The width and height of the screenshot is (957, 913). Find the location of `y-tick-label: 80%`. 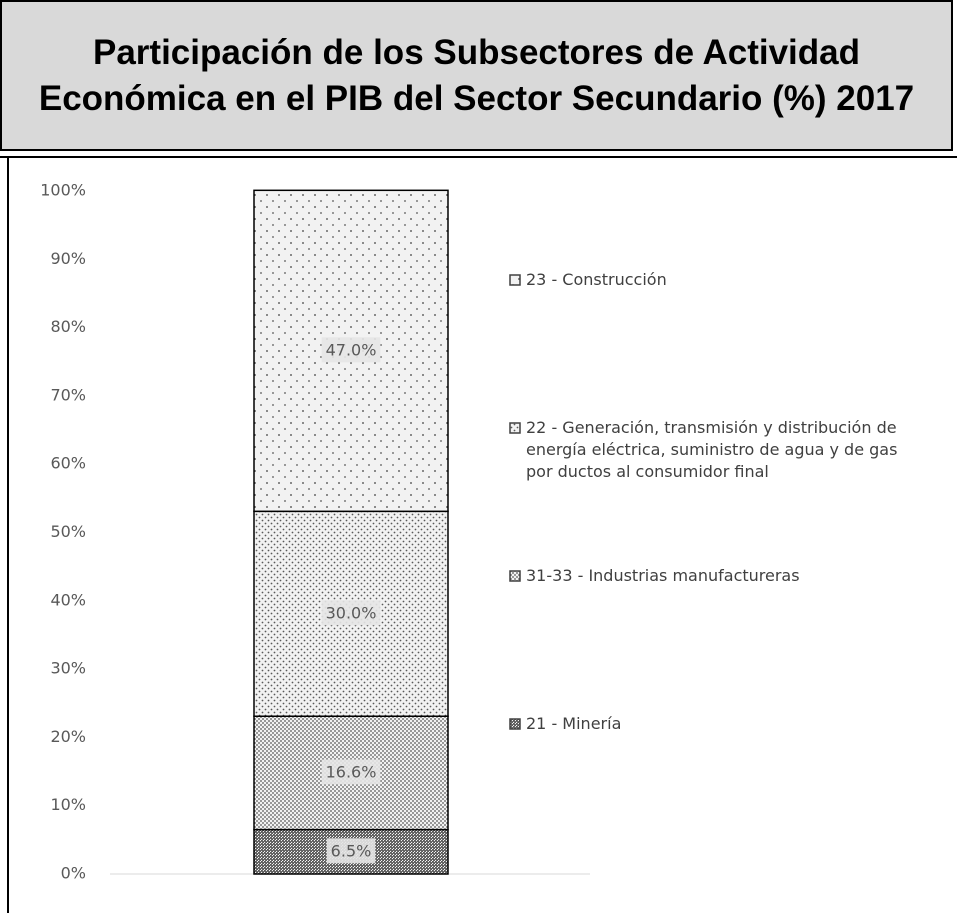

y-tick-label: 80% is located at coordinates (68, 326).